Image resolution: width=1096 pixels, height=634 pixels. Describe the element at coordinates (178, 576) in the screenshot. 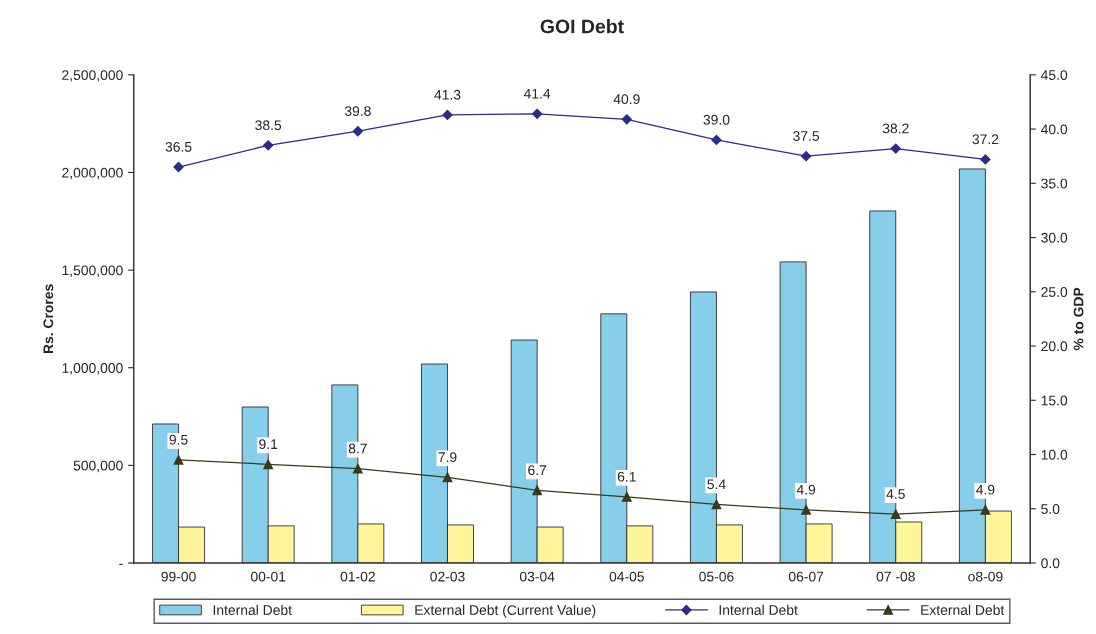

I see `x-tick-label: 99-00` at that location.